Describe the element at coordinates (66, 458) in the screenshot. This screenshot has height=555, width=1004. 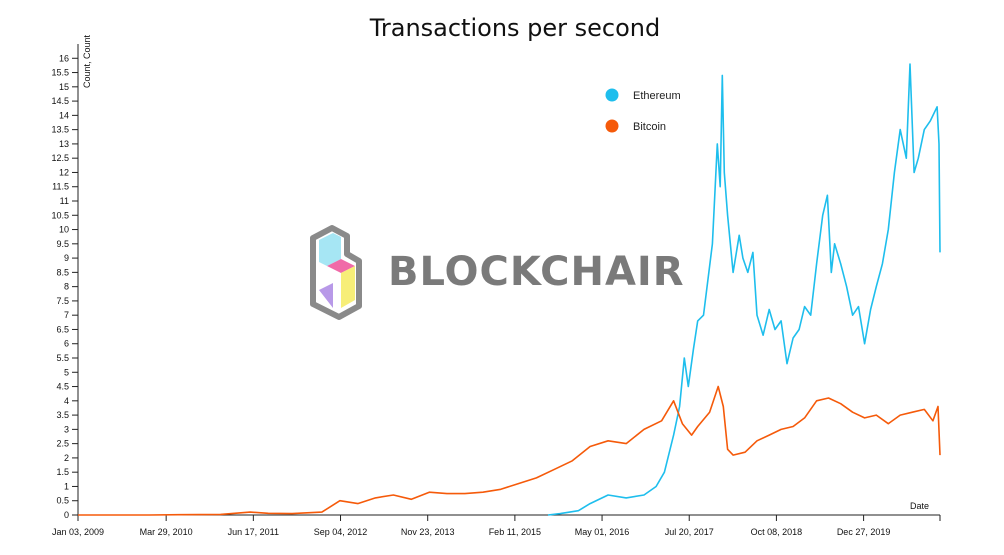
I see `y-tick-label: 2` at that location.